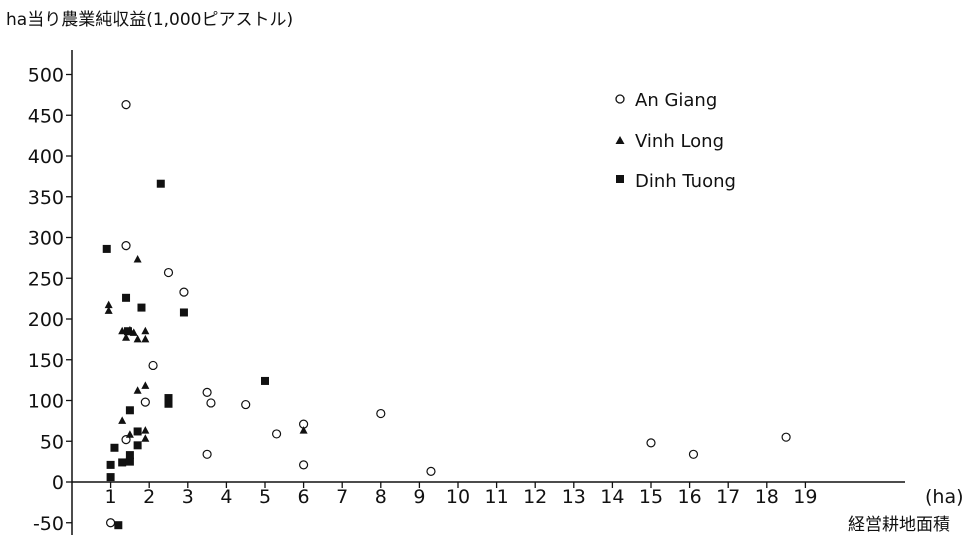  Describe the element at coordinates (685, 181) in the screenshot. I see `legend-label-dinh-tuong: Dinh Tuong` at that location.